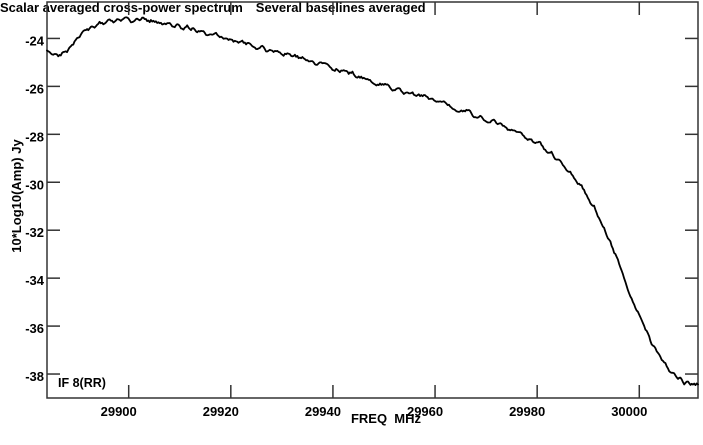 This screenshot has height=445, width=703. Describe the element at coordinates (119, 411) in the screenshot. I see `x-tick-label: 29900` at that location.